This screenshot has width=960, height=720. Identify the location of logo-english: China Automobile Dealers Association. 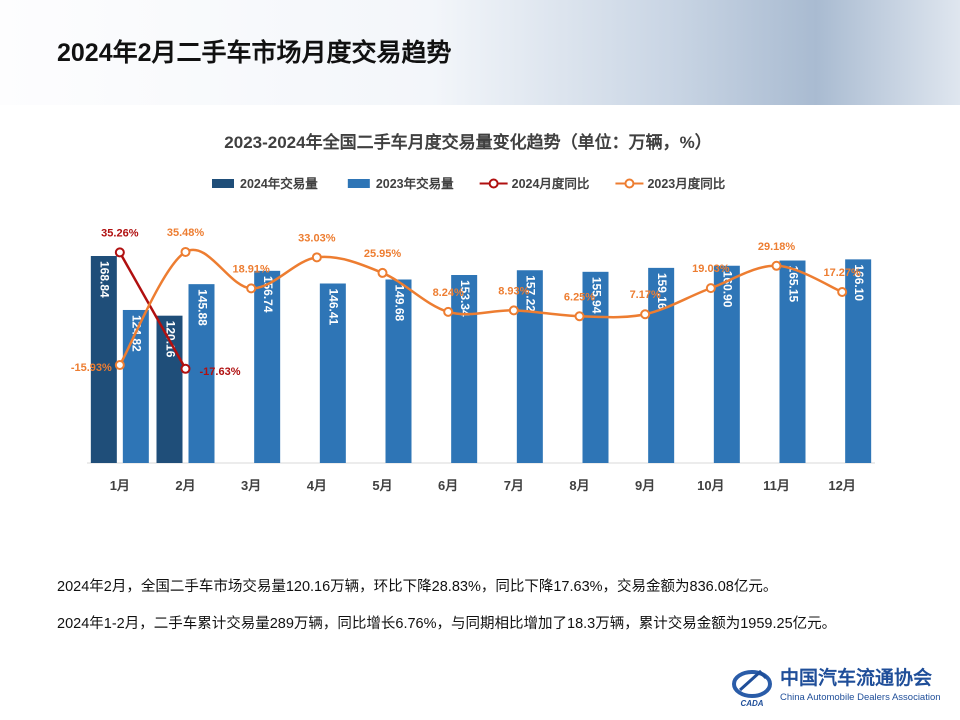
(860, 697).